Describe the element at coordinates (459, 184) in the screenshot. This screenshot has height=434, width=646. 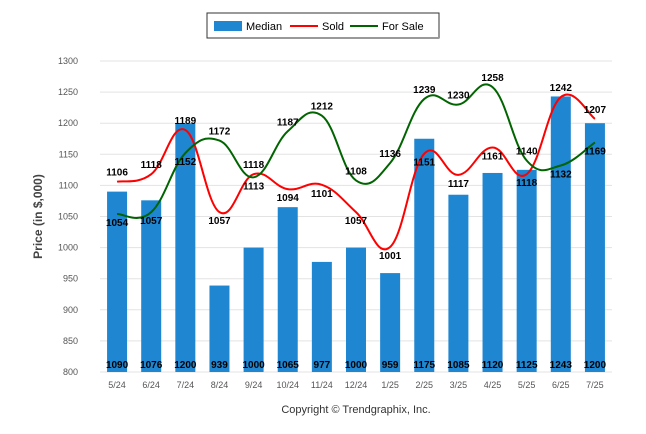
I see `sold-value-label: 1117` at that location.